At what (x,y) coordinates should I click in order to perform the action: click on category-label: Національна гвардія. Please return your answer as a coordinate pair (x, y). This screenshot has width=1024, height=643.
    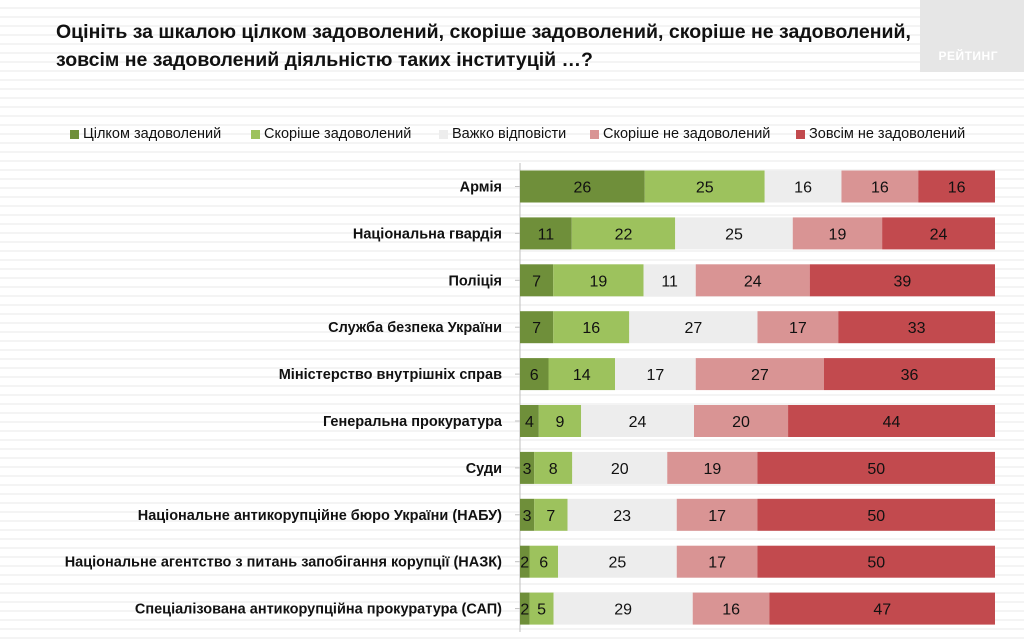
    Looking at the image, I should click on (427, 234).